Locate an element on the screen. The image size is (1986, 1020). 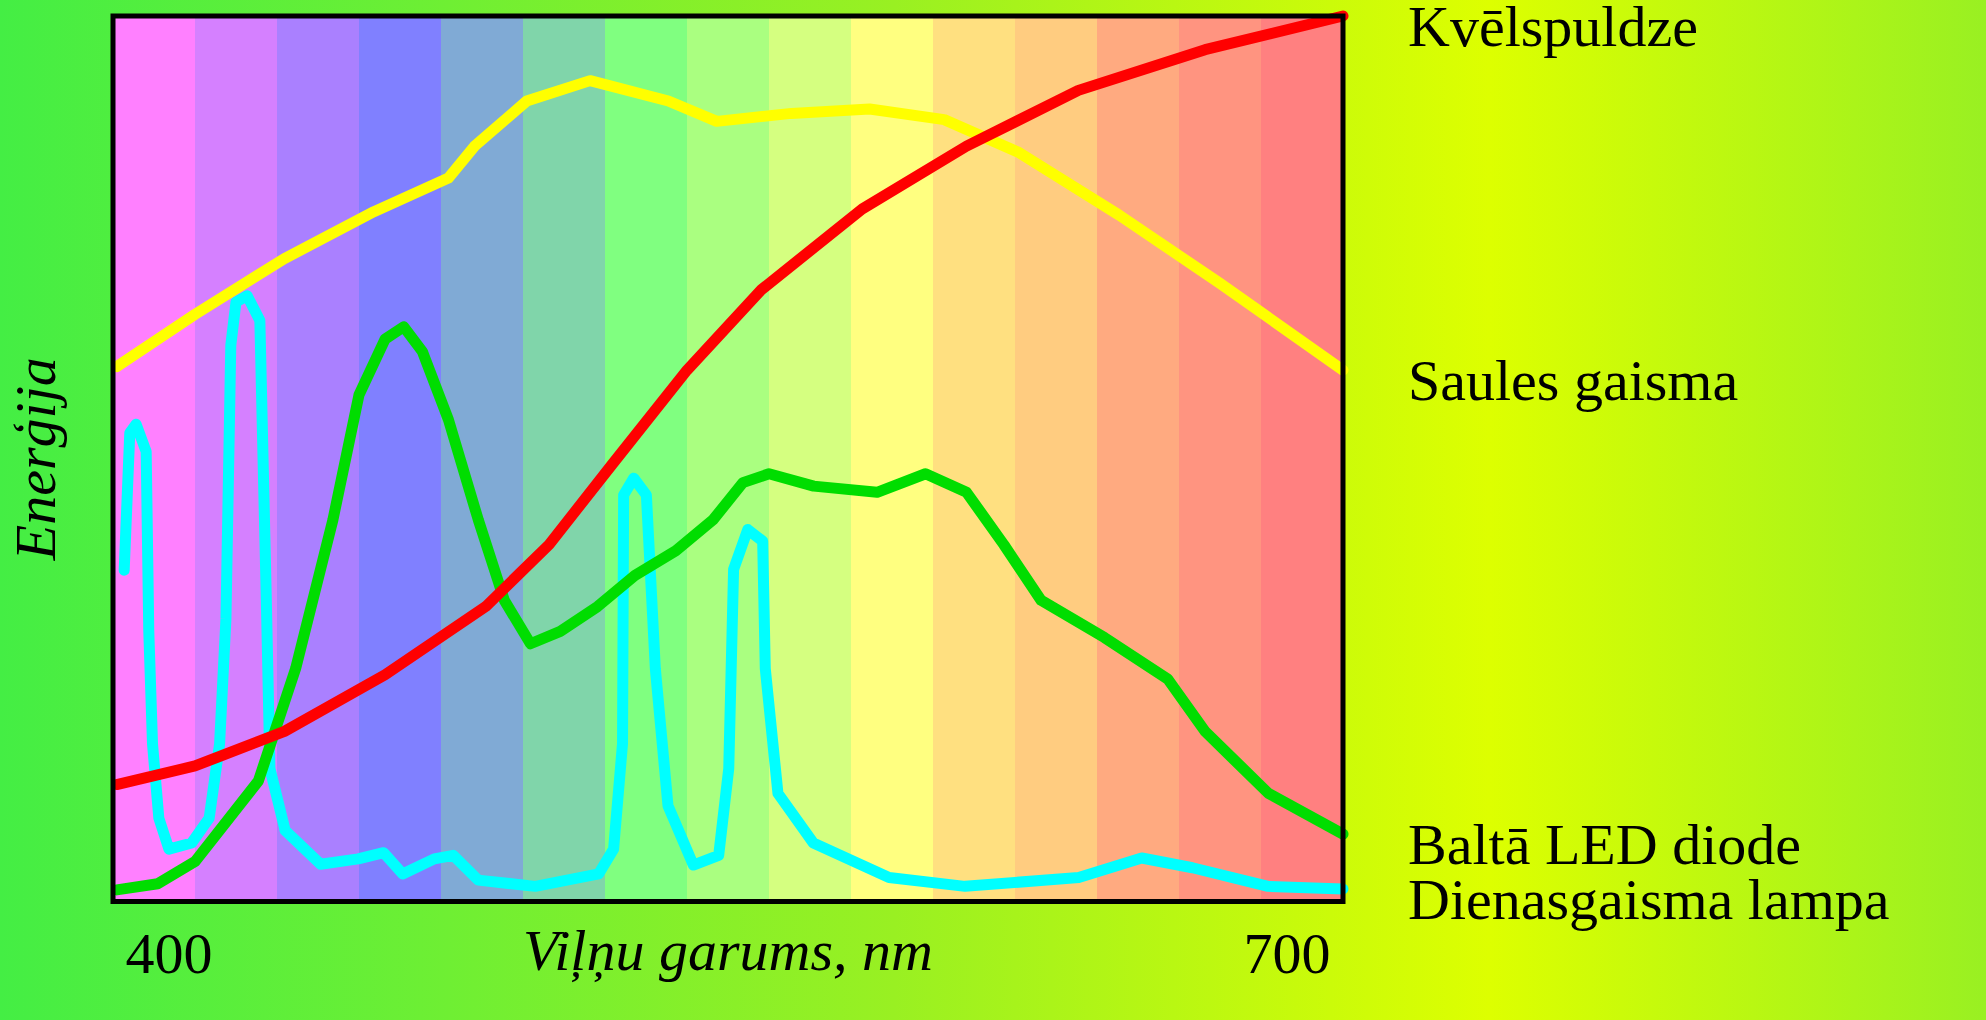
series-label: Kvēlspuldze is located at coordinates (1553, 30).